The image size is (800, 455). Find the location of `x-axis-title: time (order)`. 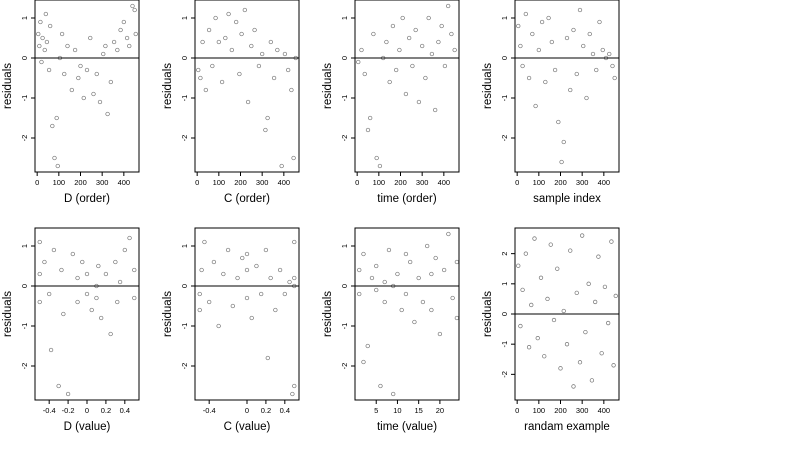

x-axis-title: time (order) is located at coordinates (407, 199).